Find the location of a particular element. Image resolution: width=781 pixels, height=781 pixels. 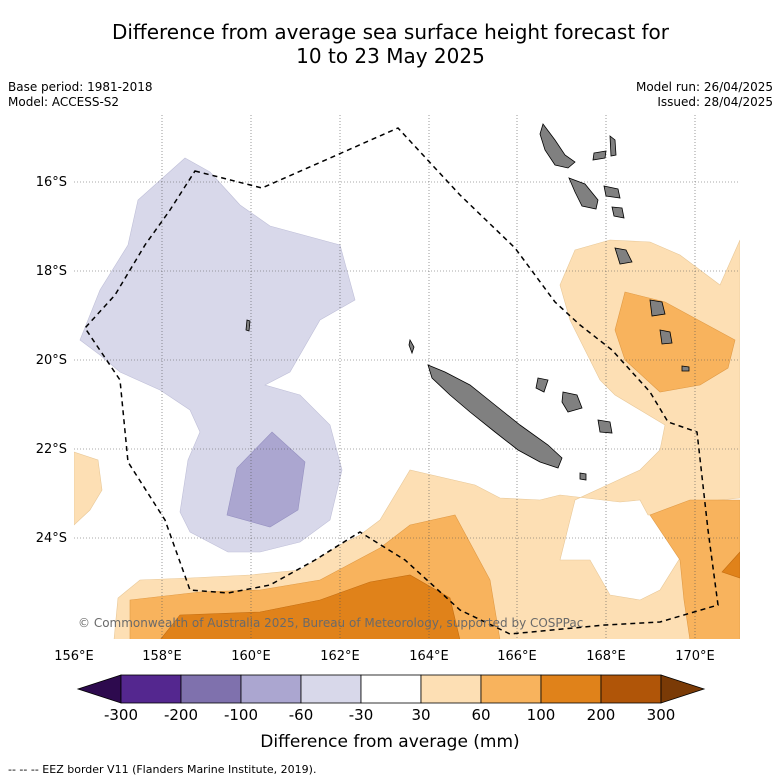

strong-positive-region-southeast is located at coordinates (730, 565).